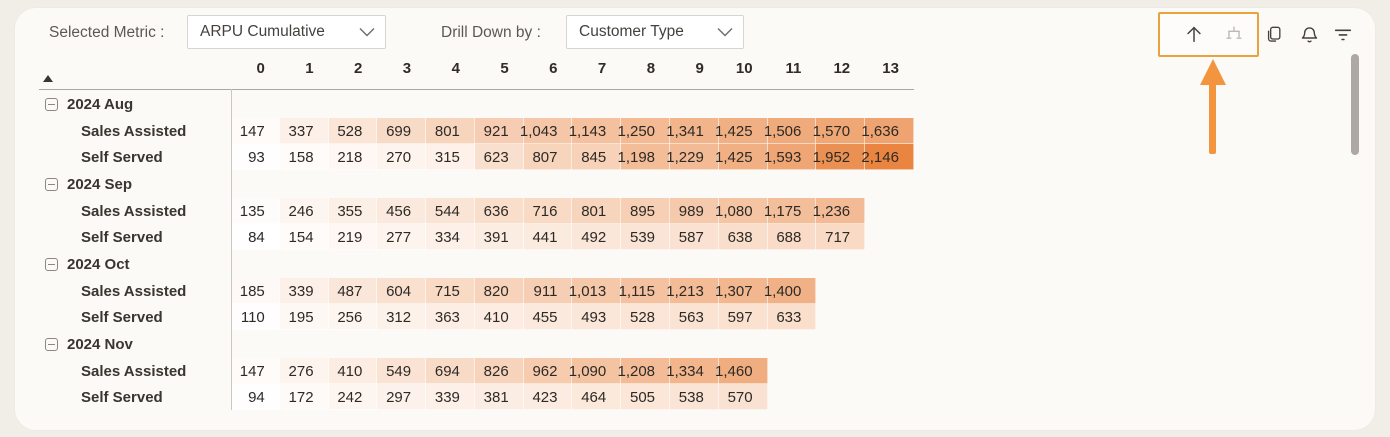 This screenshot has height=437, width=1390. What do you see at coordinates (353, 211) in the screenshot?
I see `cell-2024-sep-sales-assisted-m2: 355` at bounding box center [353, 211].